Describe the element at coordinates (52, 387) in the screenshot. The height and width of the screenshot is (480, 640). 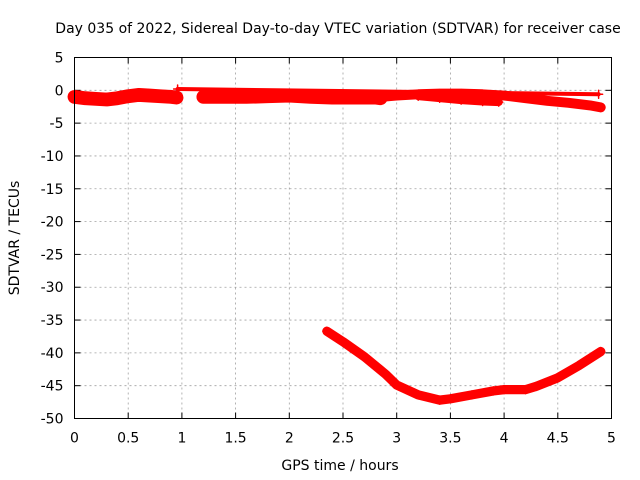
I see `y-tick-label: -45` at that location.